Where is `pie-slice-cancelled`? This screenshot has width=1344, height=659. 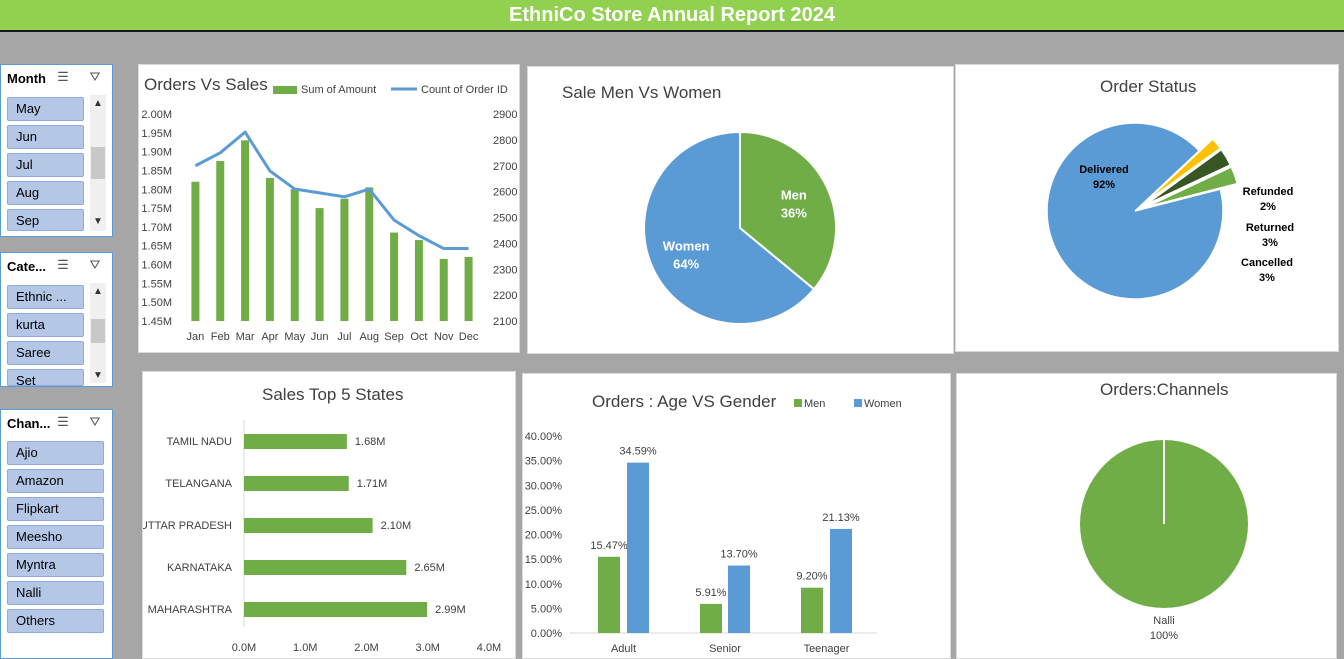 pie-slice-cancelled is located at coordinates (1192, 186).